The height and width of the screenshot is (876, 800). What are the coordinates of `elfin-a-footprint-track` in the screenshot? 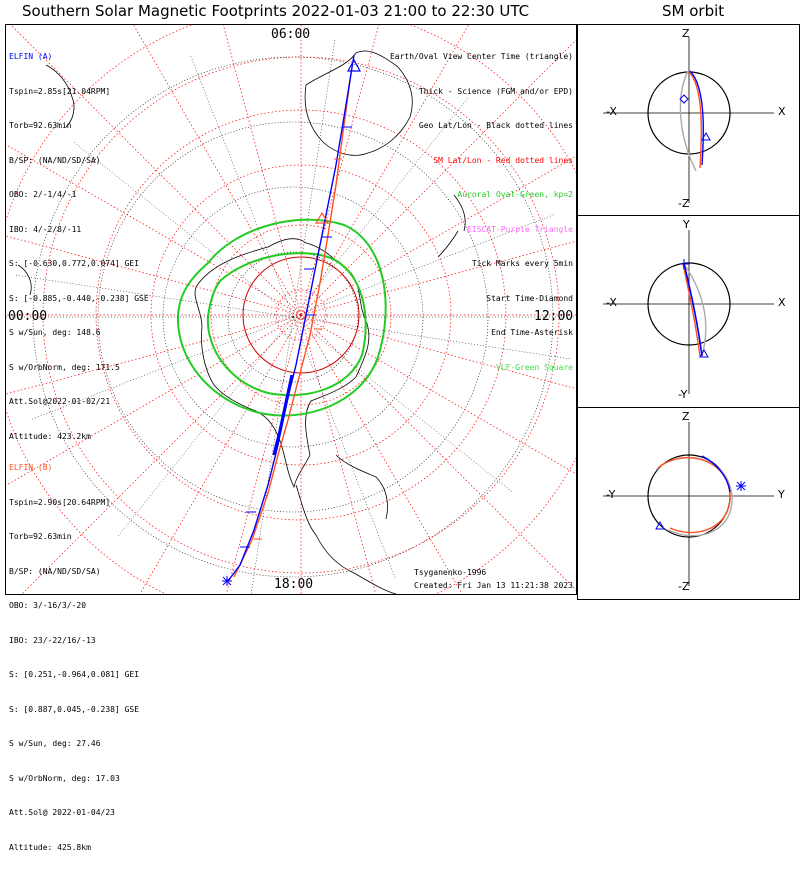 It's located at (291, 318).